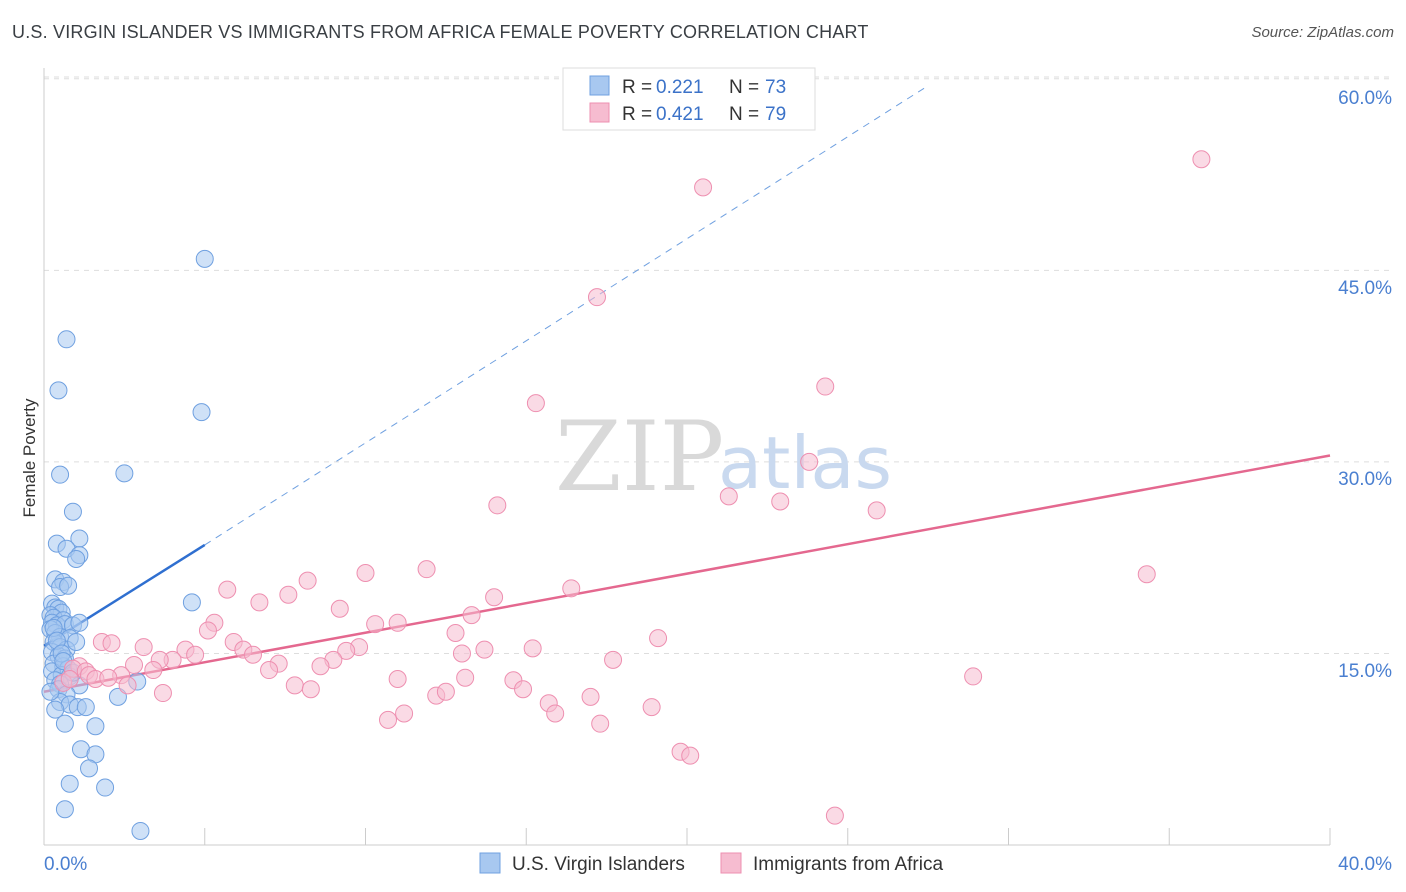 The height and width of the screenshot is (892, 1406). What do you see at coordinates (1365, 98) in the screenshot?
I see `y-tick-label-60: 60.0%` at bounding box center [1365, 98].